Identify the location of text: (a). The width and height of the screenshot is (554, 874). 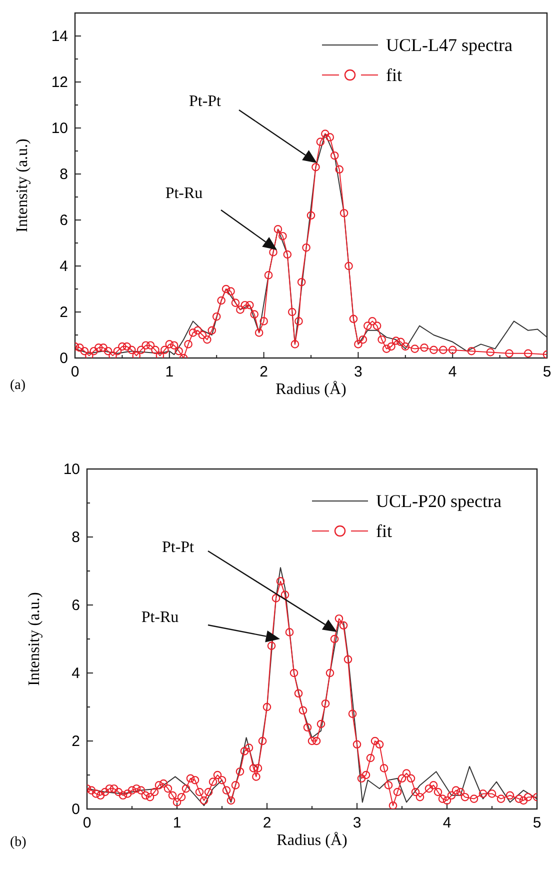
(18, 385).